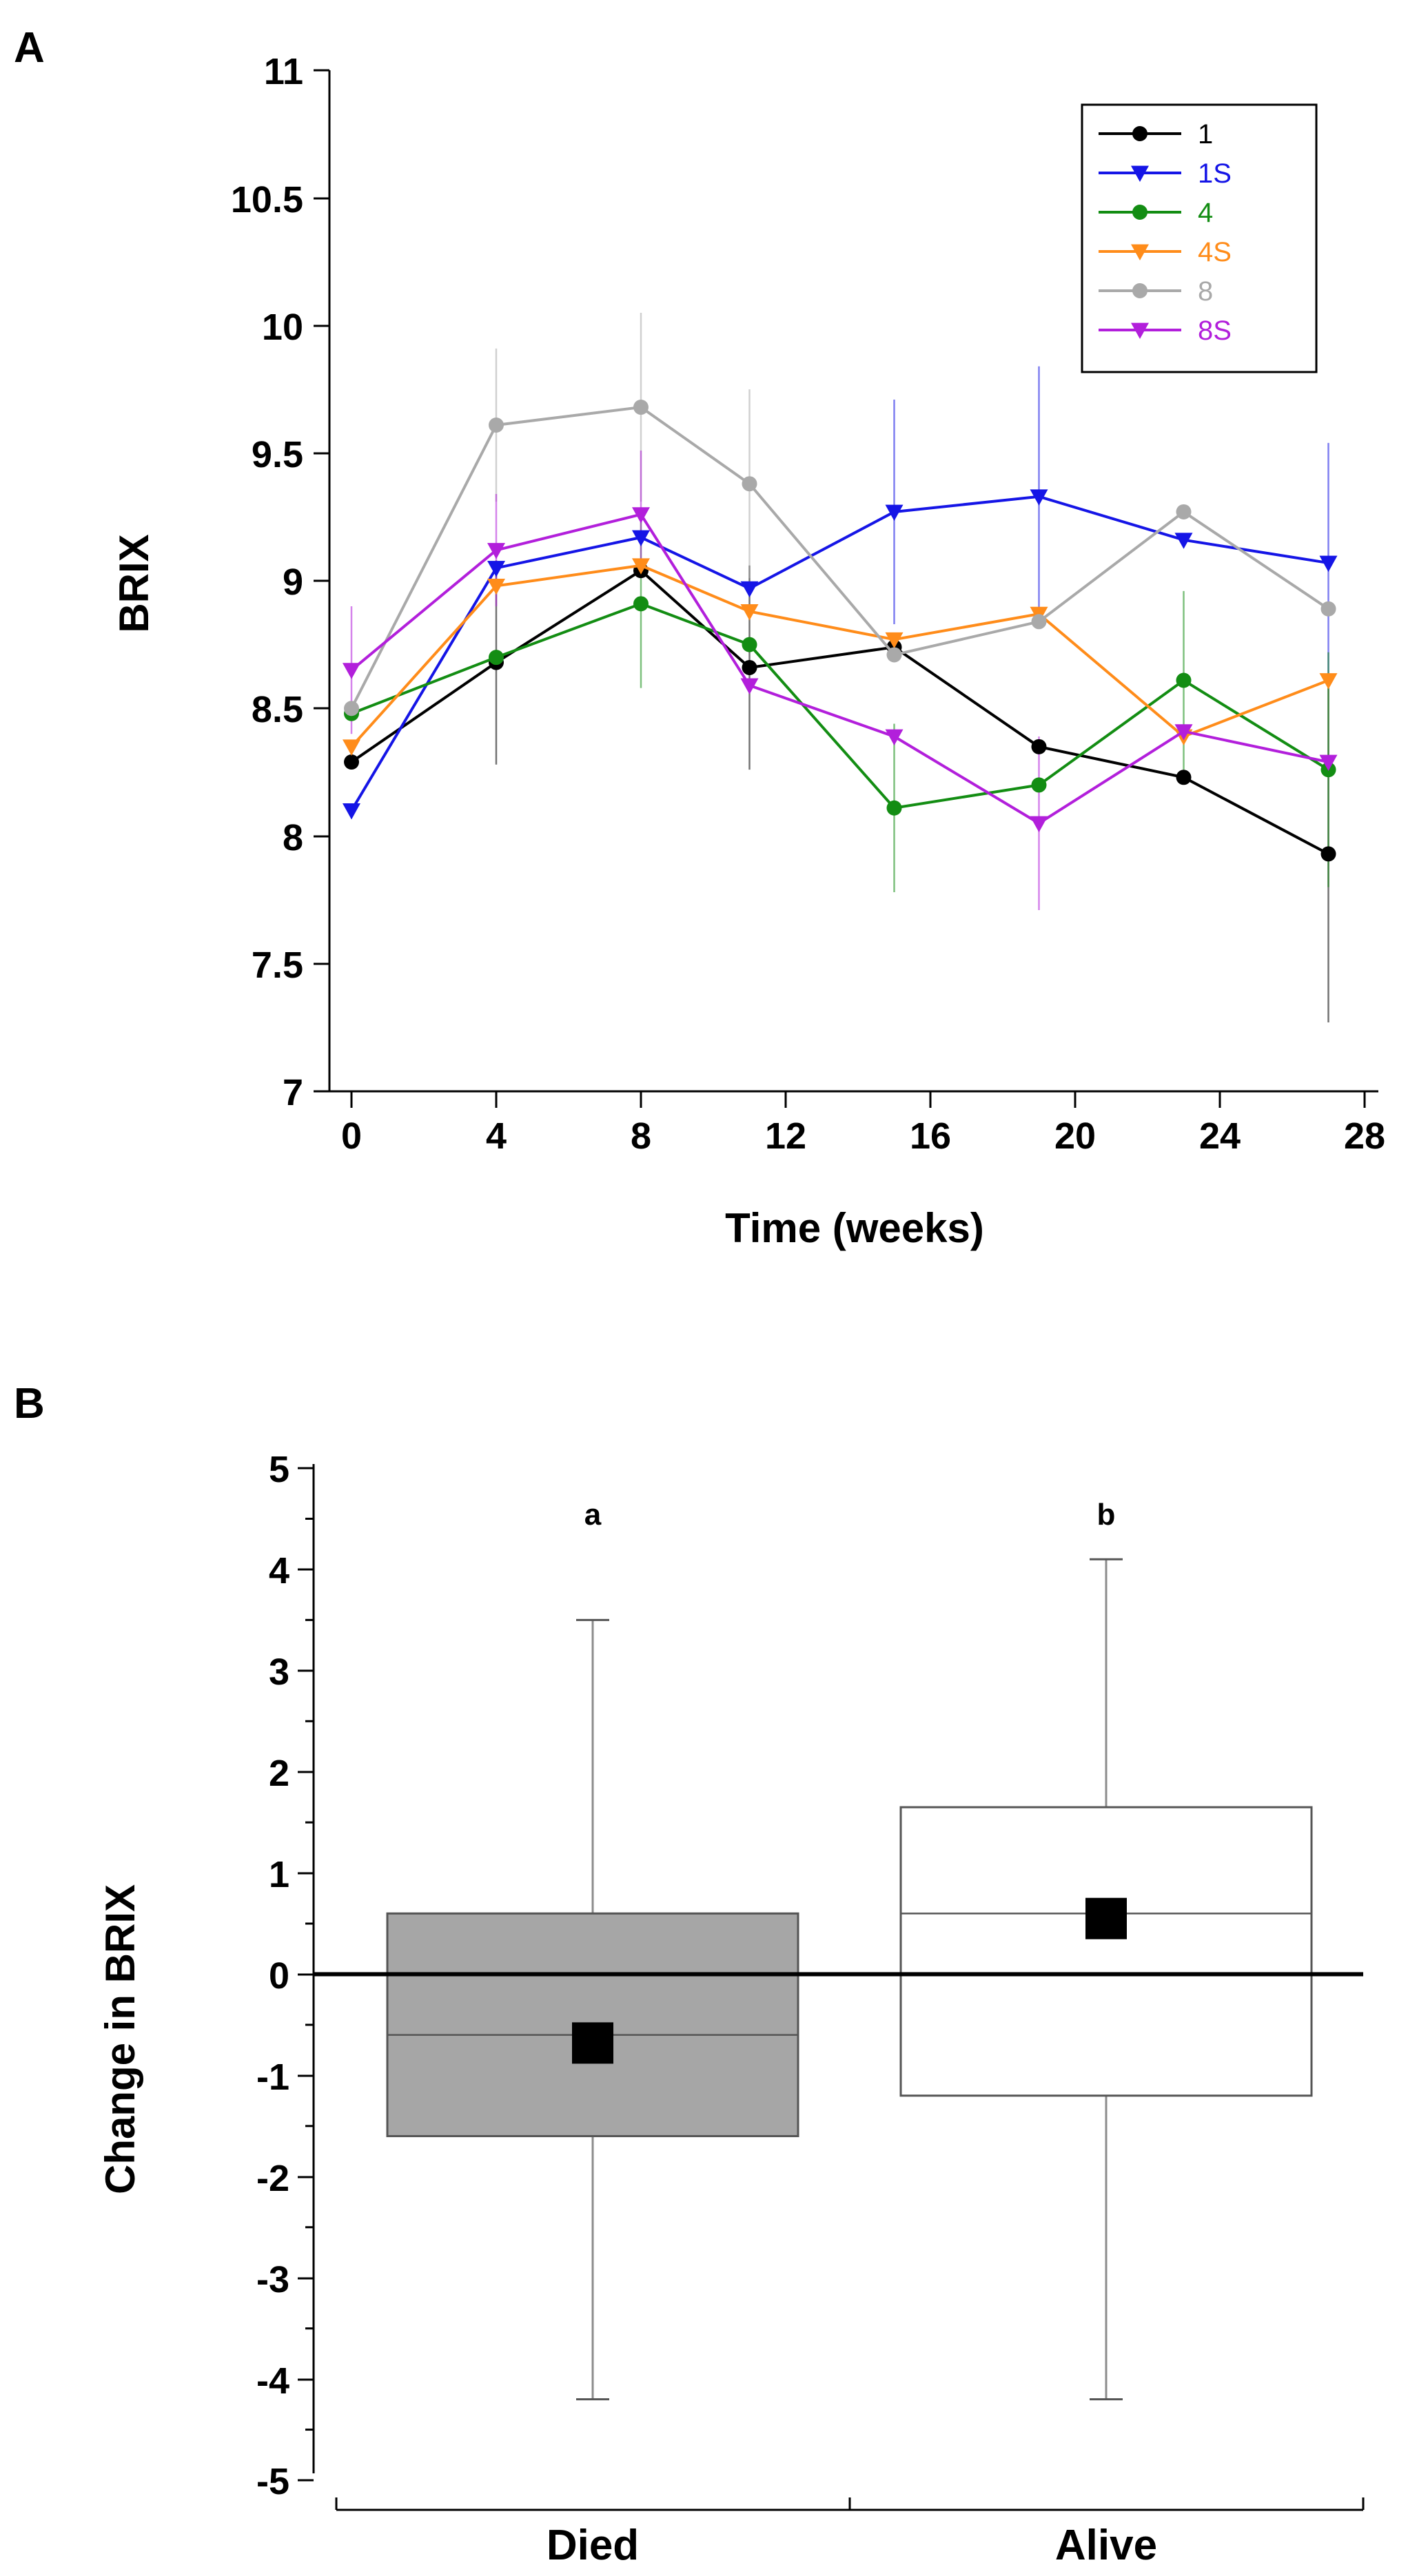 The height and width of the screenshot is (2576, 1408). What do you see at coordinates (854, 1228) in the screenshot?
I see `x-axis-title: Time (weeks)` at bounding box center [854, 1228].